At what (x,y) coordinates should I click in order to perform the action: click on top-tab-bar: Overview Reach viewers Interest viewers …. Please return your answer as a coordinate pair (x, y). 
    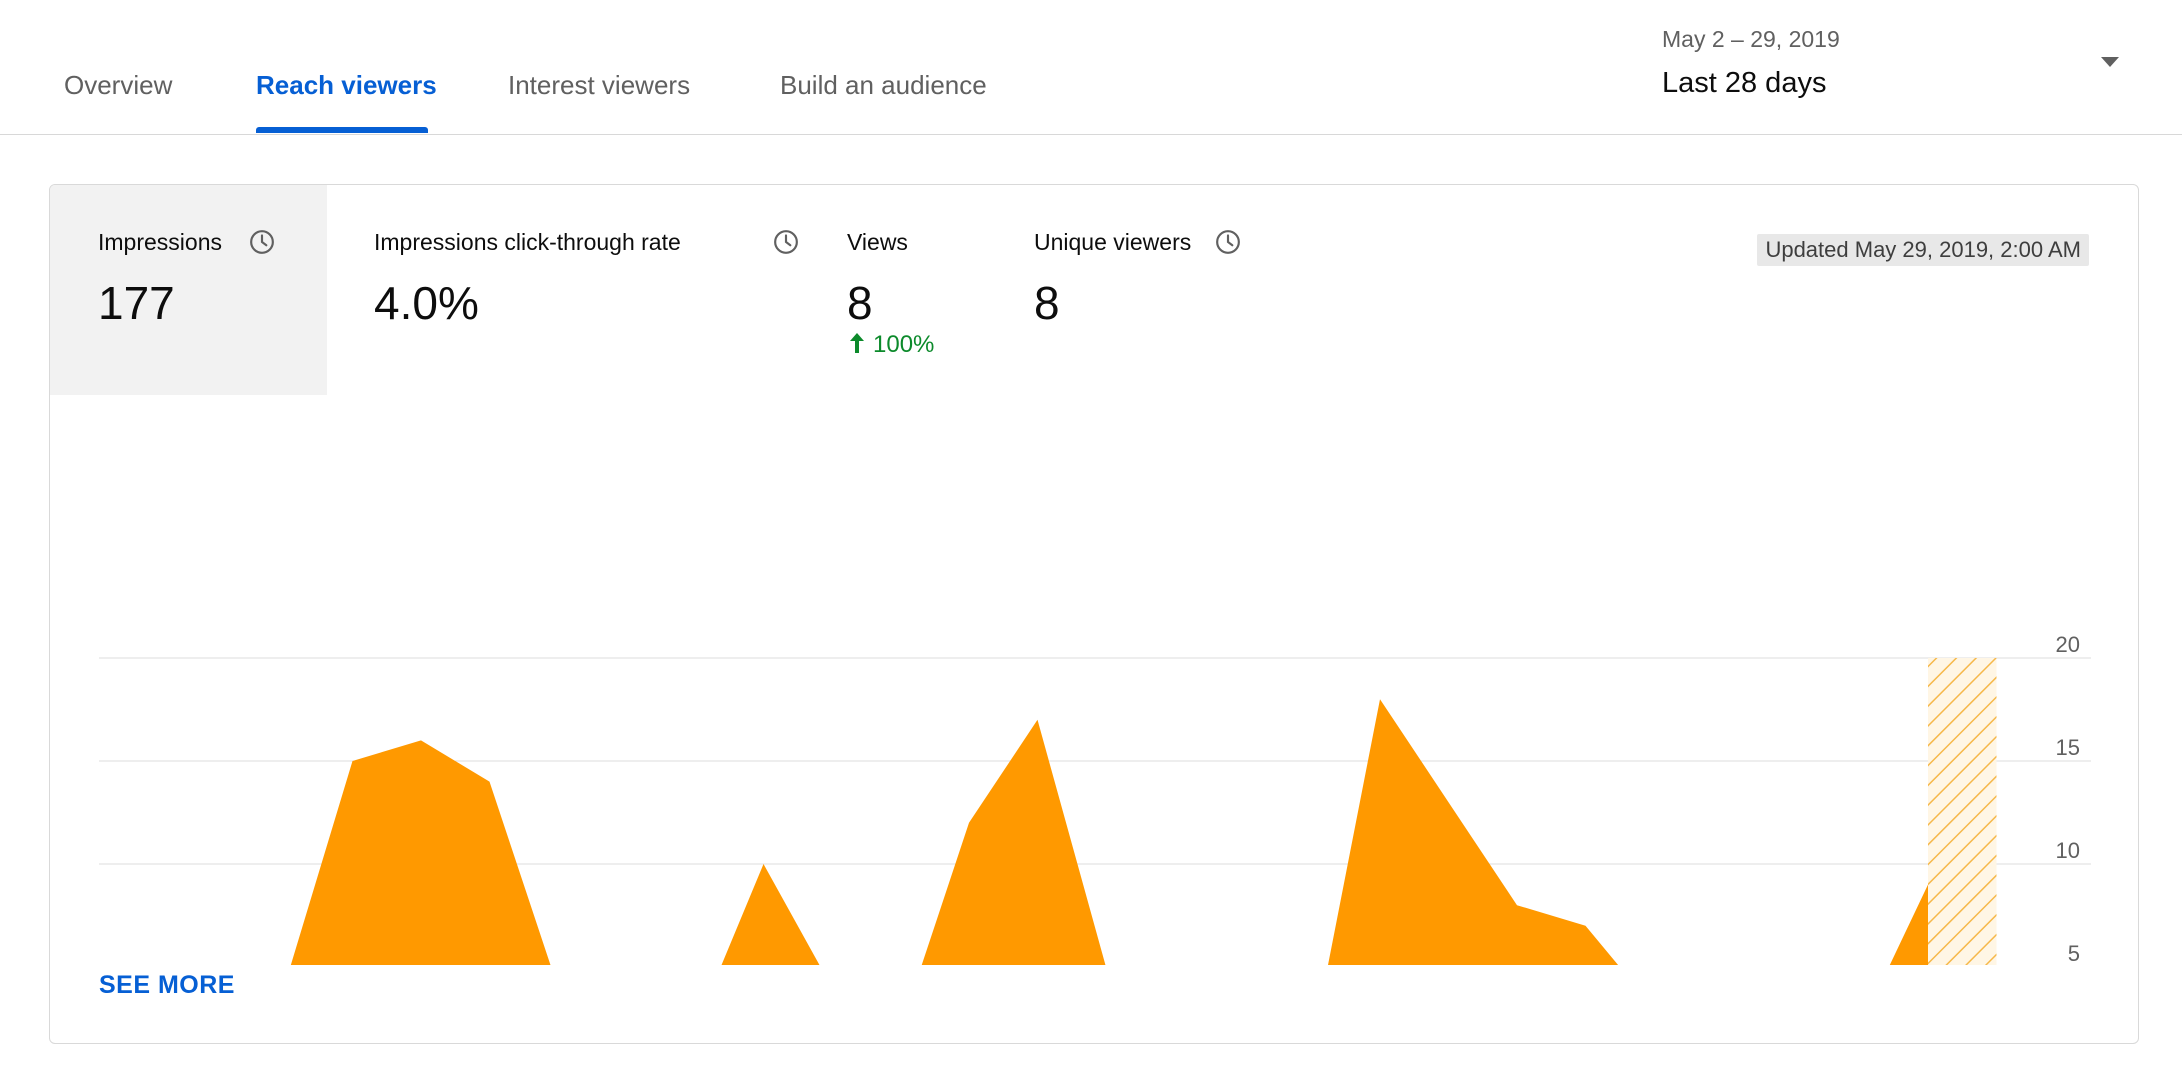
    Looking at the image, I should click on (1091, 67).